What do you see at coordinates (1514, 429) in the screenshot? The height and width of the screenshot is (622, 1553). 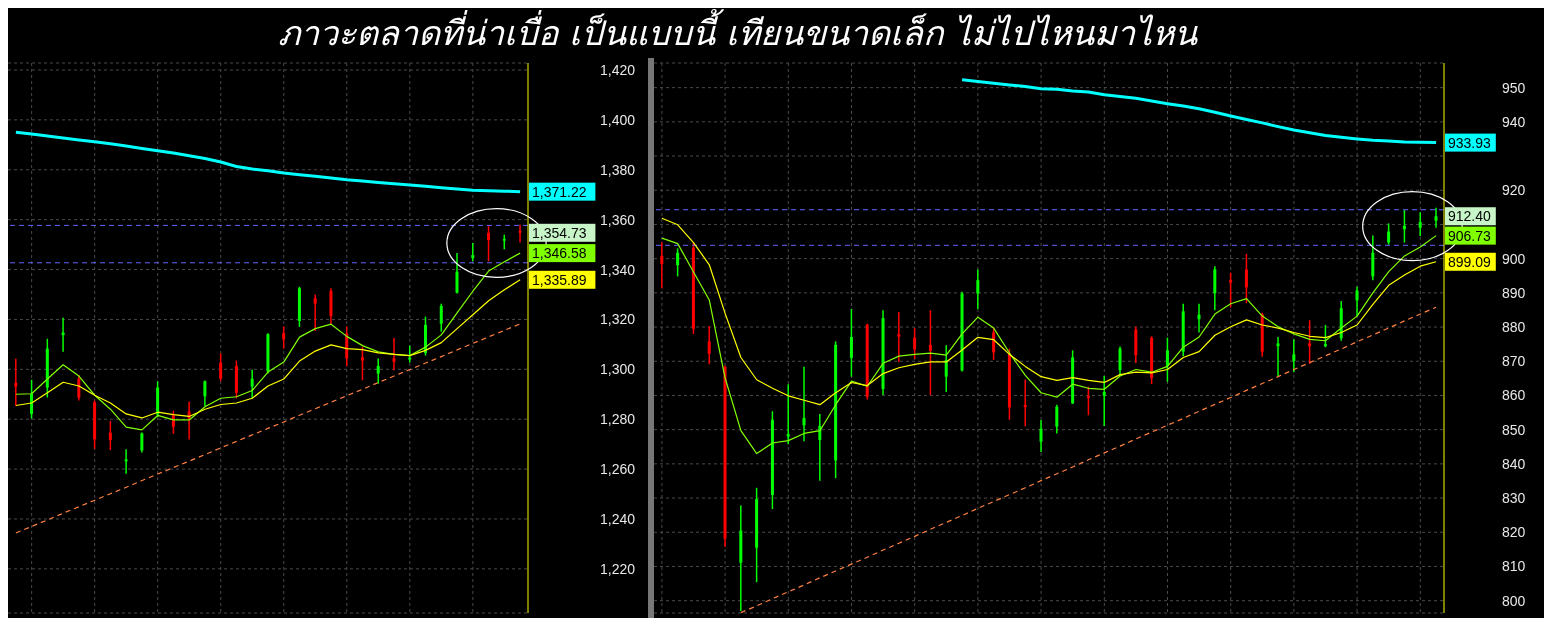 I see `y-tick-label: 850` at bounding box center [1514, 429].